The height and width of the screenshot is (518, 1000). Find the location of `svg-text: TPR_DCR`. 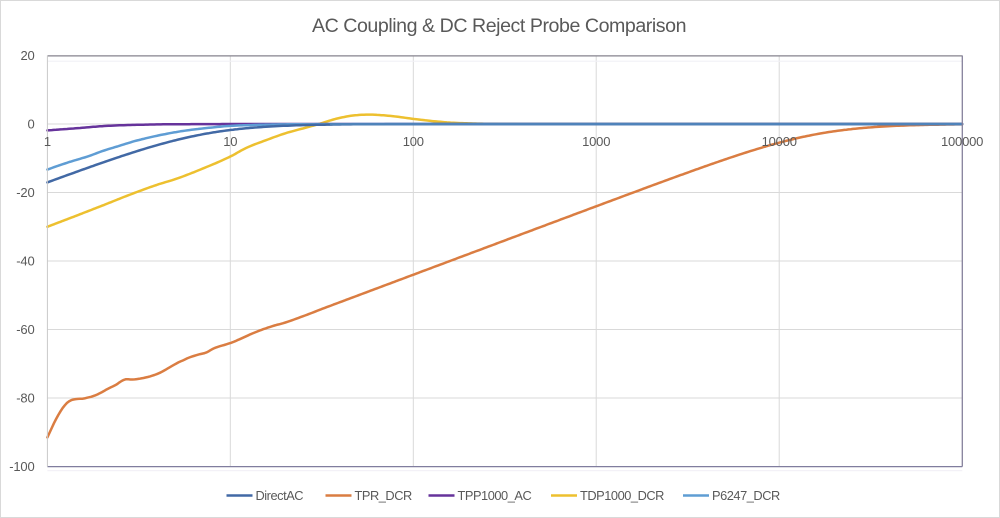

svg-text: TPR_DCR is located at coordinates (383, 495).